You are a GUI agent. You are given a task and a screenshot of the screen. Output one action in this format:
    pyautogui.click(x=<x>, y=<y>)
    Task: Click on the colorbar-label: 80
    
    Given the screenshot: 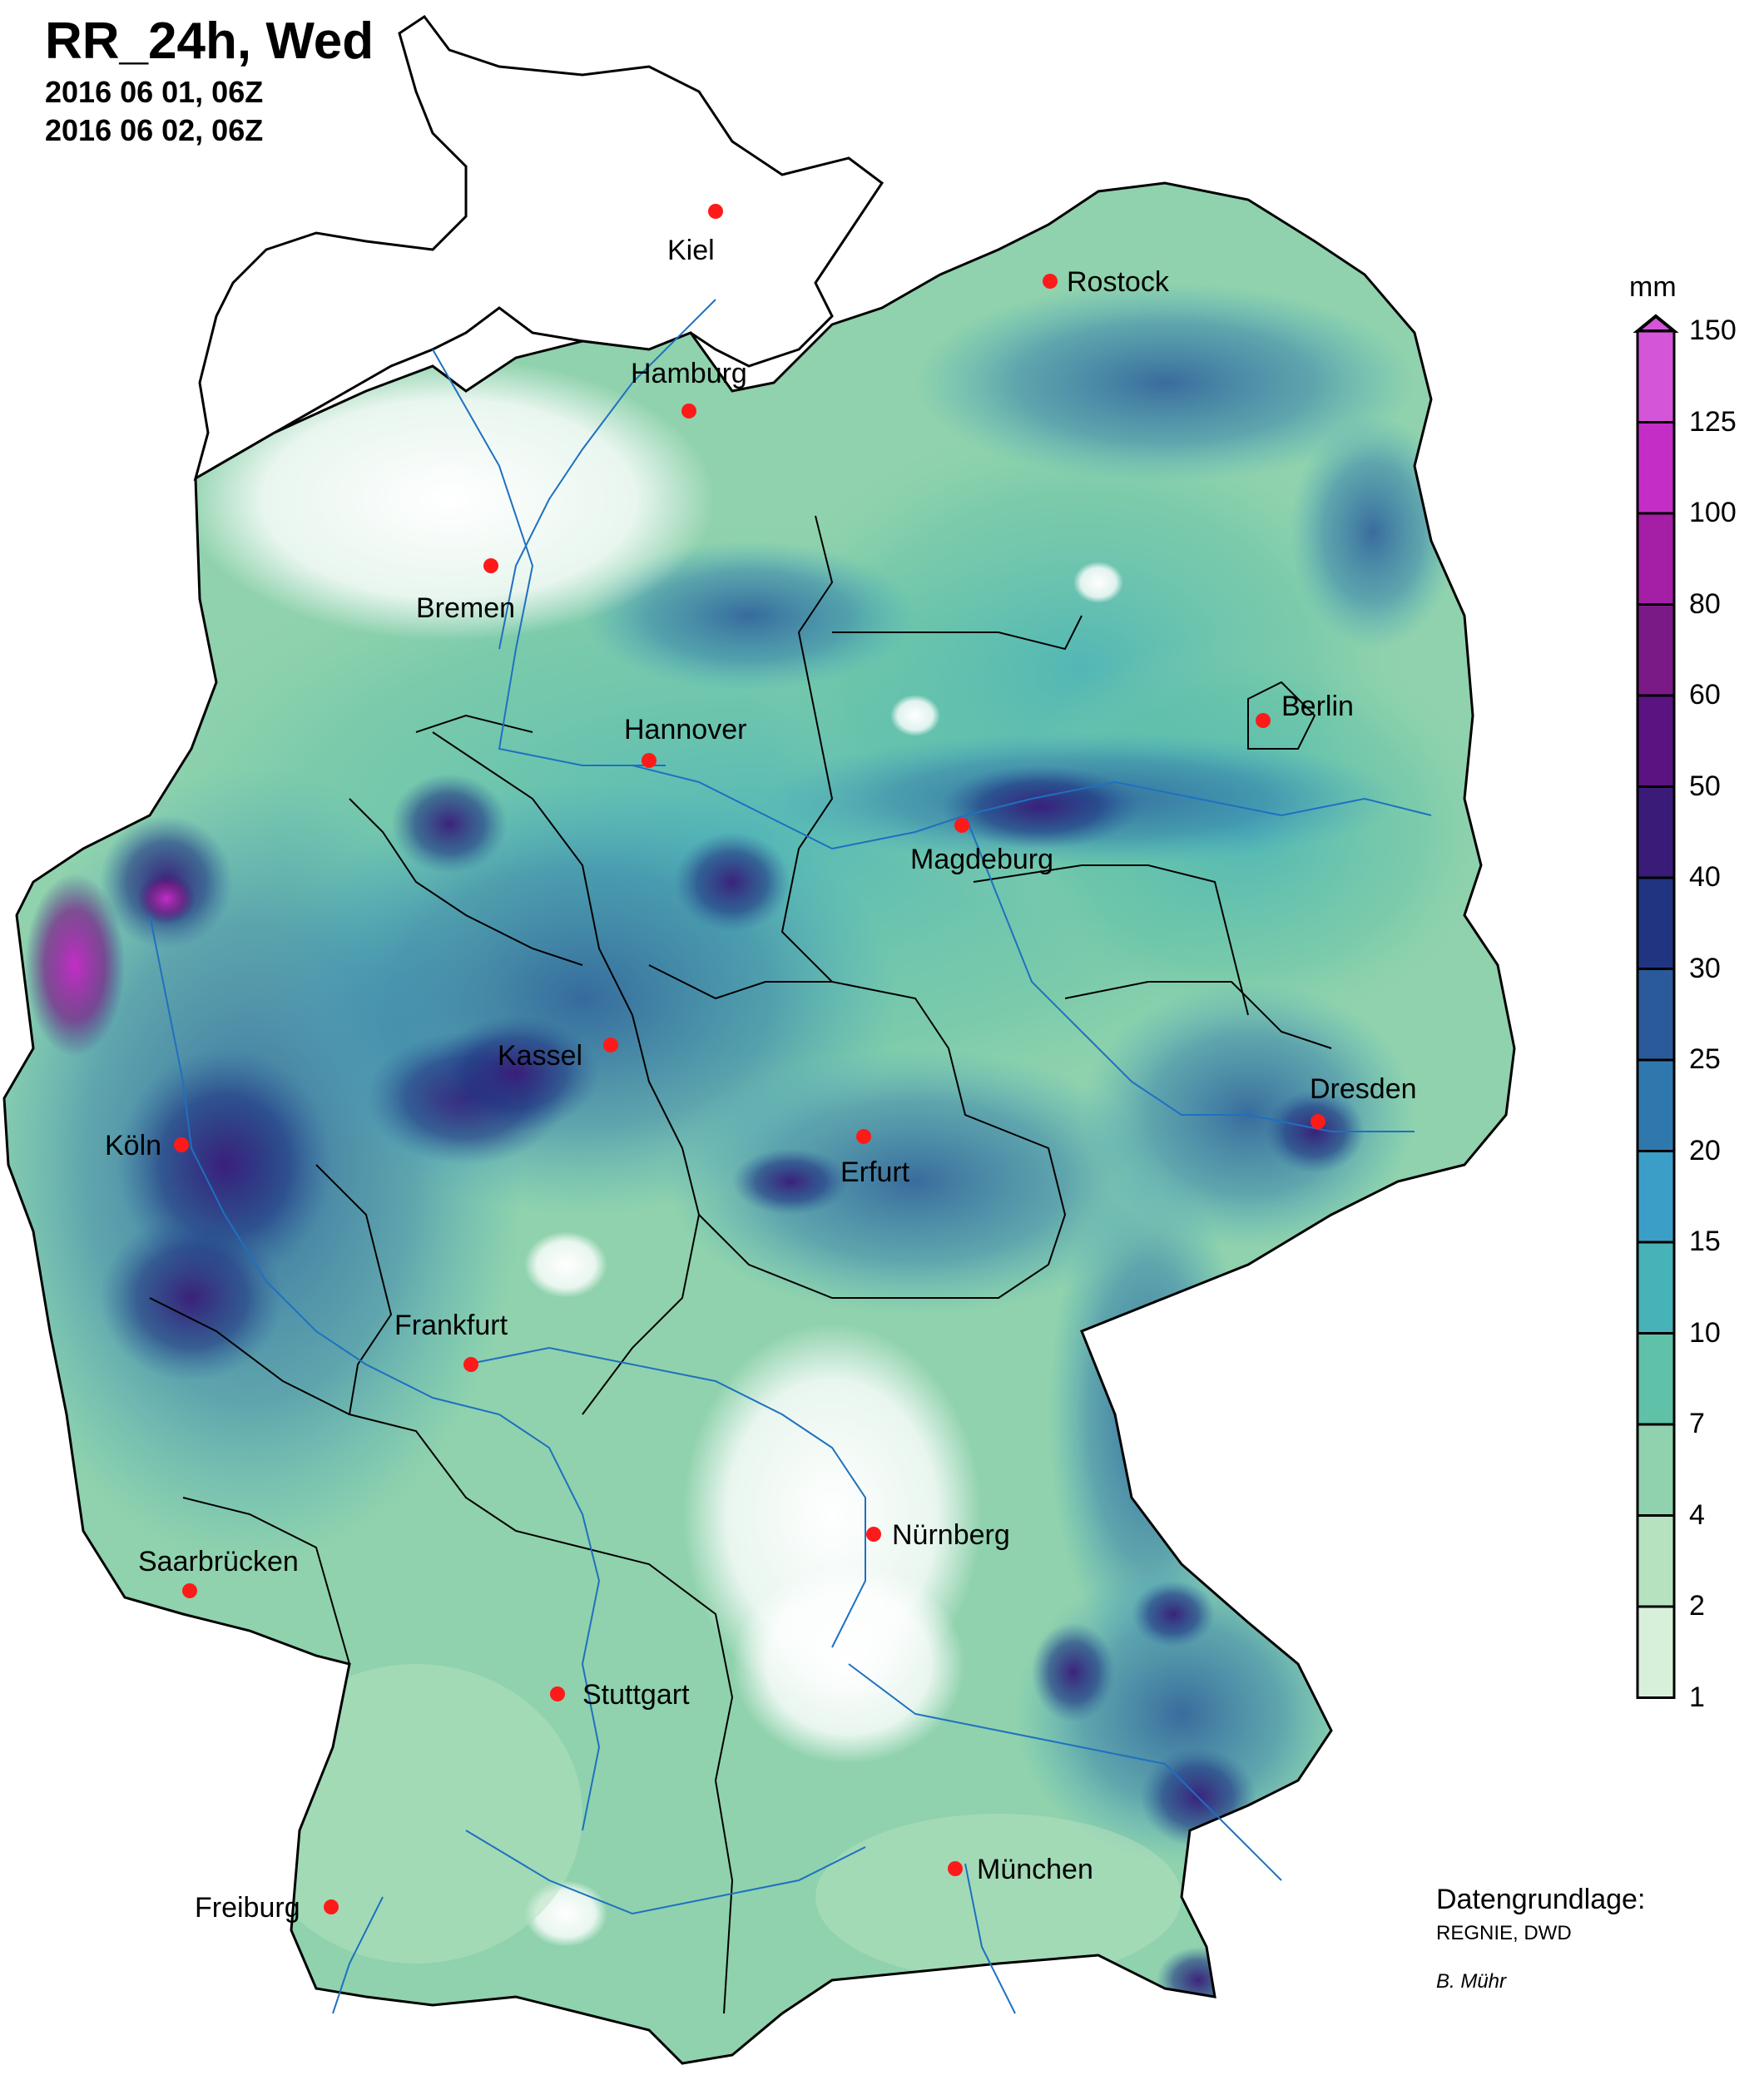 What is the action you would take?
    pyautogui.click(x=1705, y=603)
    